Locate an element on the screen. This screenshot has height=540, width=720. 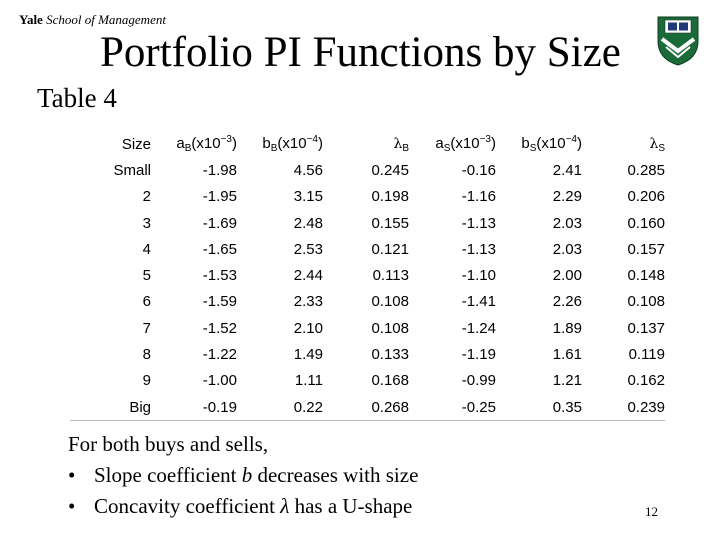
table-row: 5 -1.53 2.44 0.113 -1.10 2.00 0.148 is located at coordinates (367, 275).